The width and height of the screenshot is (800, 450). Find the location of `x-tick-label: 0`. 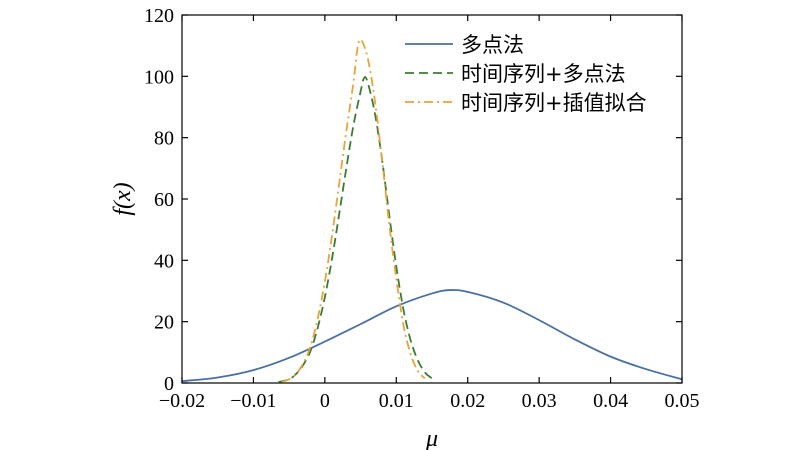

x-tick-label: 0 is located at coordinates (325, 401).